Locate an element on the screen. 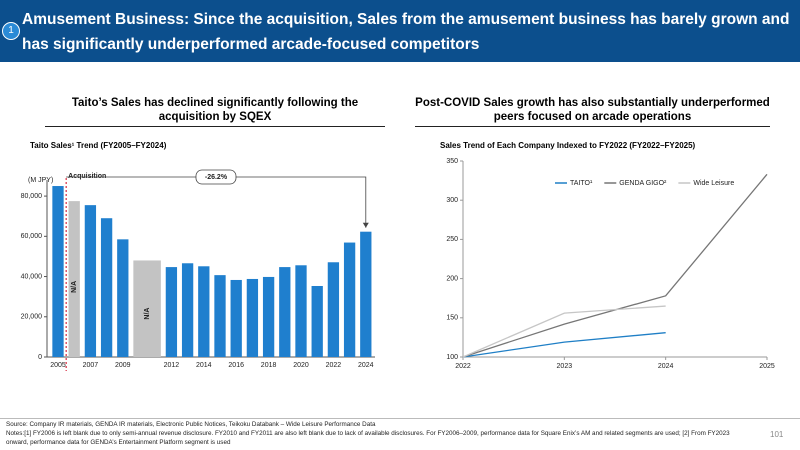 This screenshot has height=450, width=800. y-tick-label: 100 is located at coordinates (452, 357).